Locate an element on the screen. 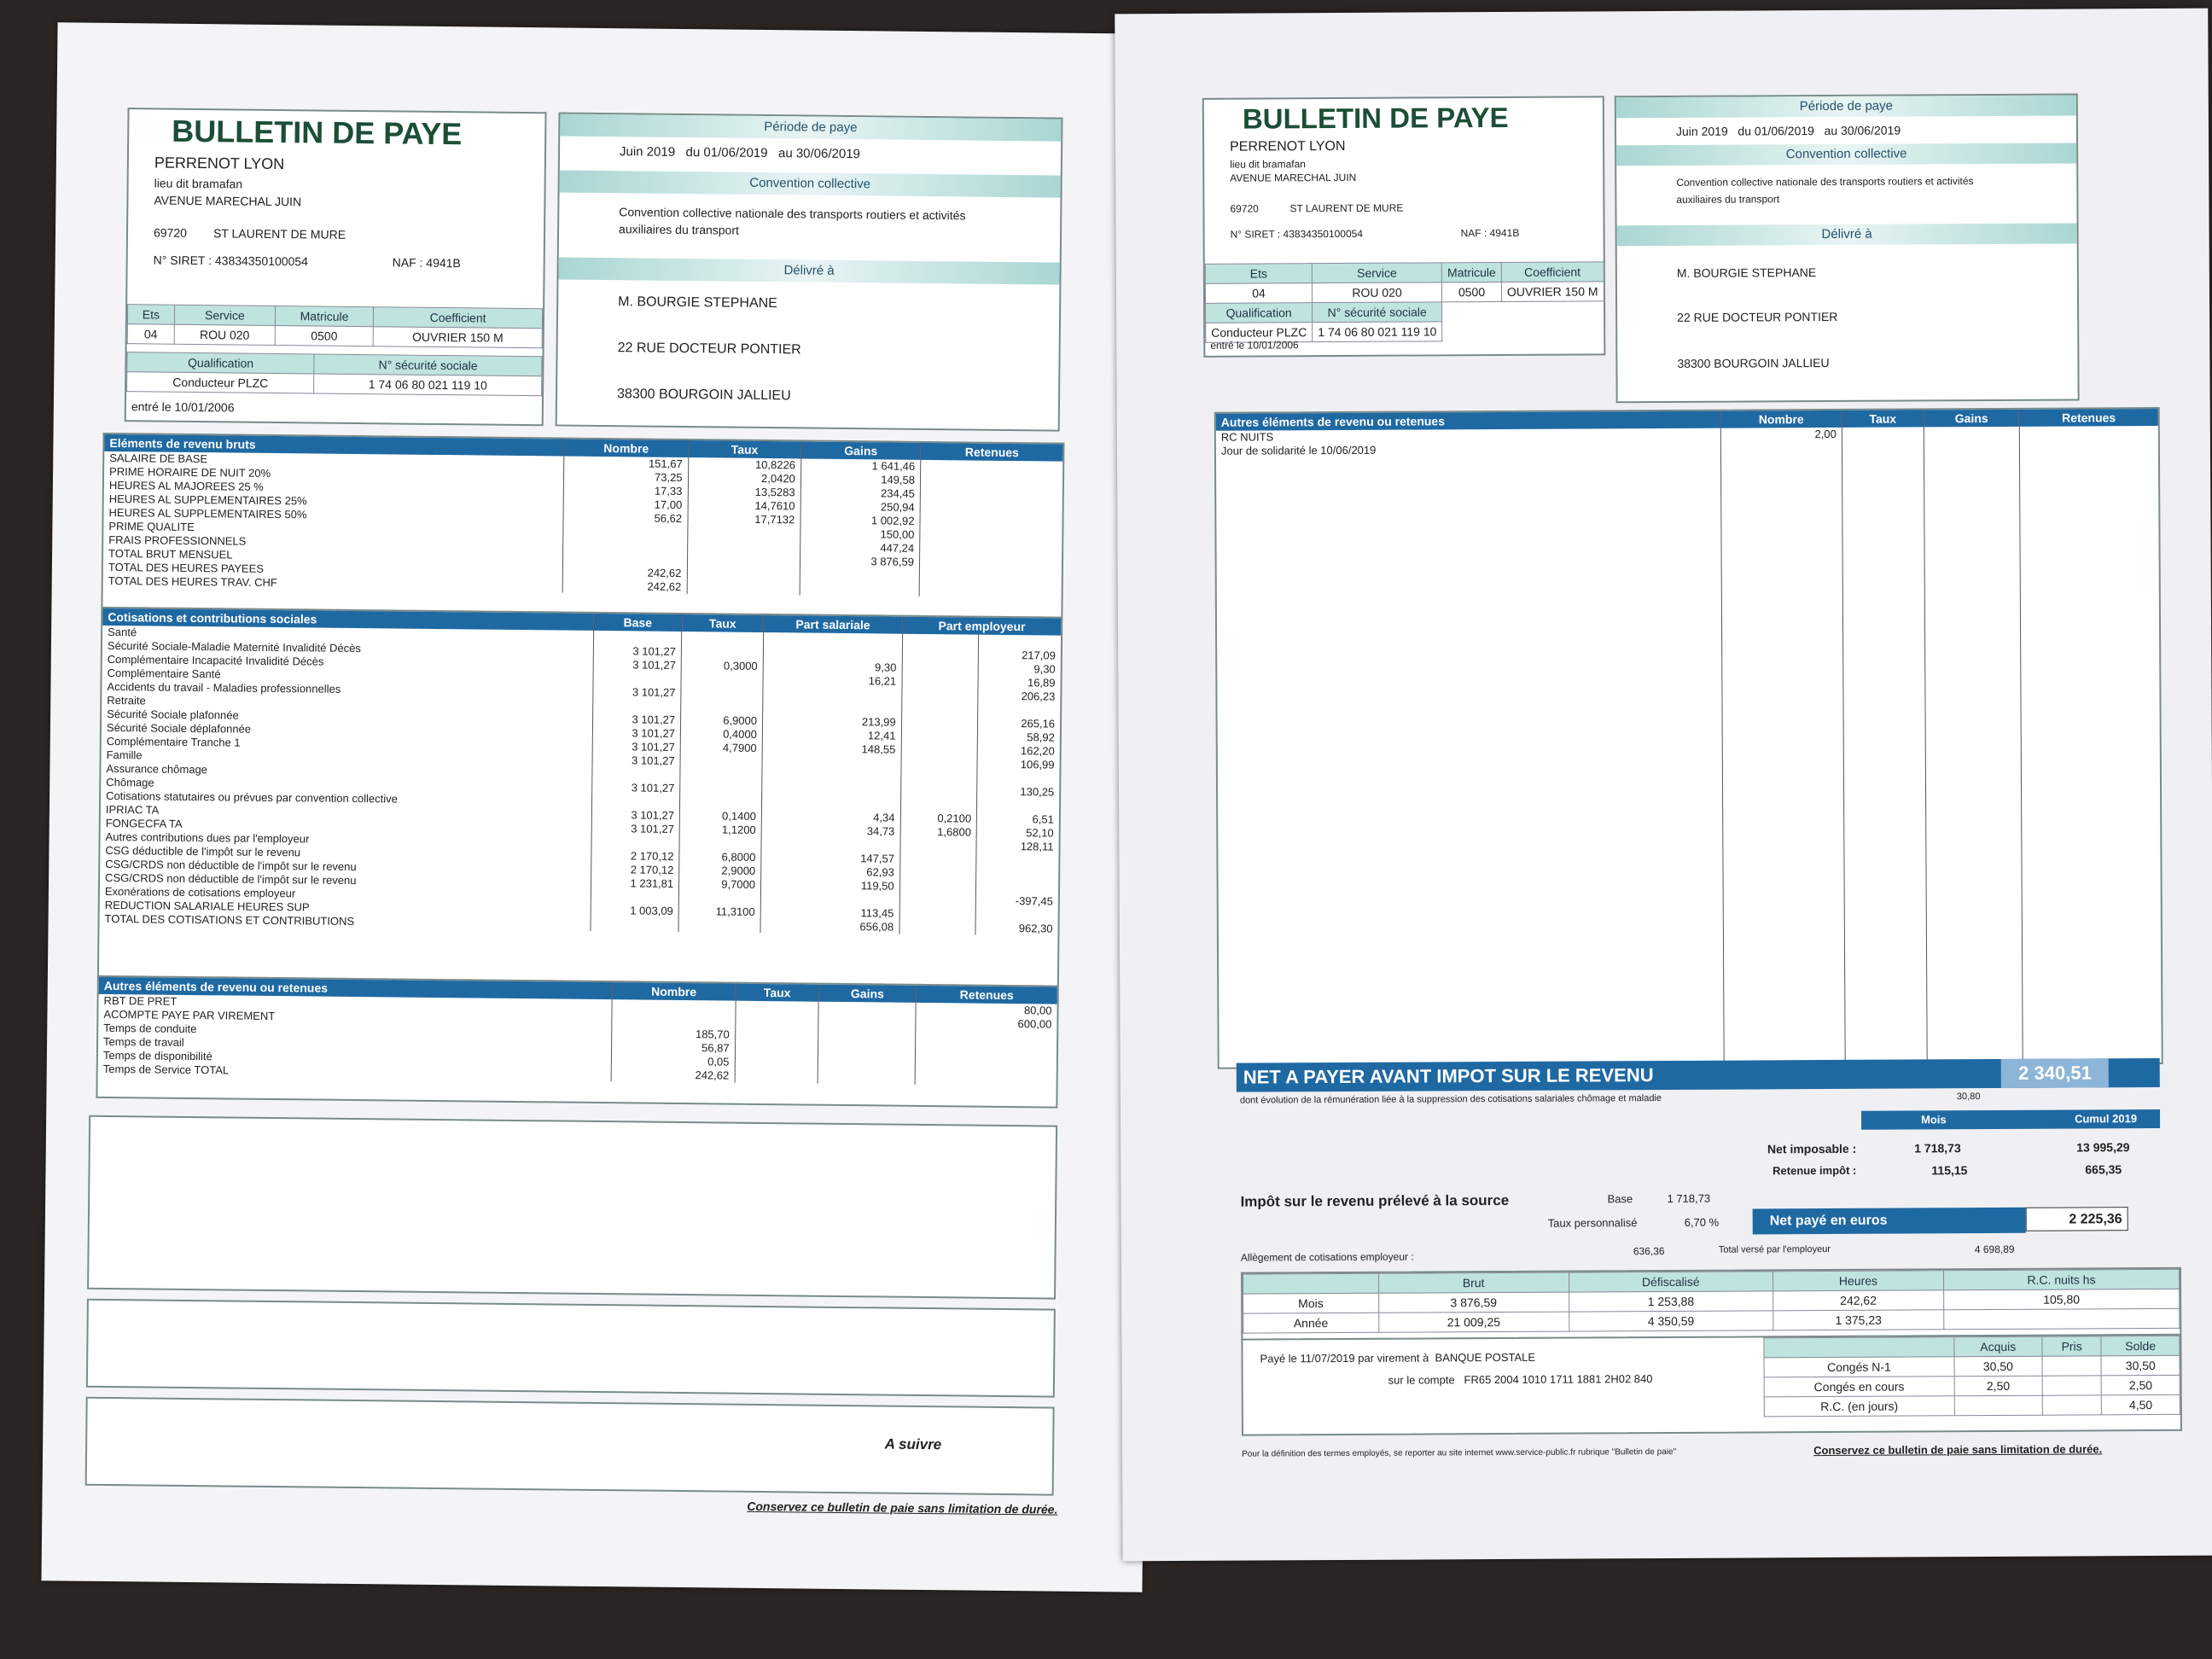  cell: 6,9000 is located at coordinates (721, 720).